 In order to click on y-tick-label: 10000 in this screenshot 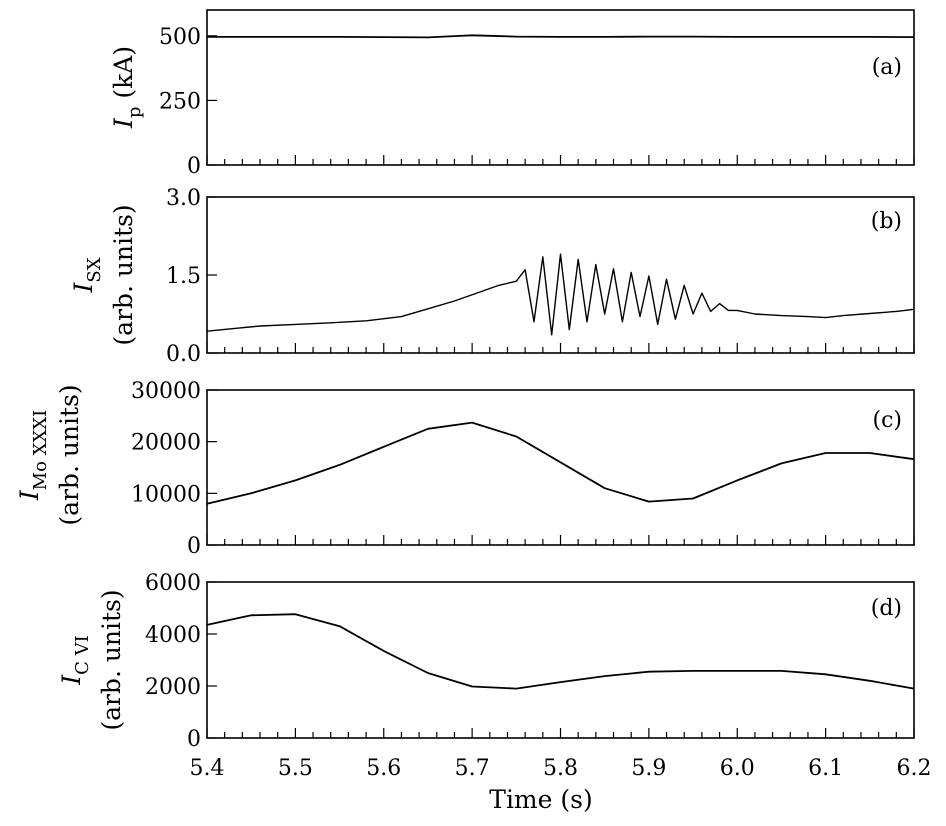, I will do `click(166, 494)`.